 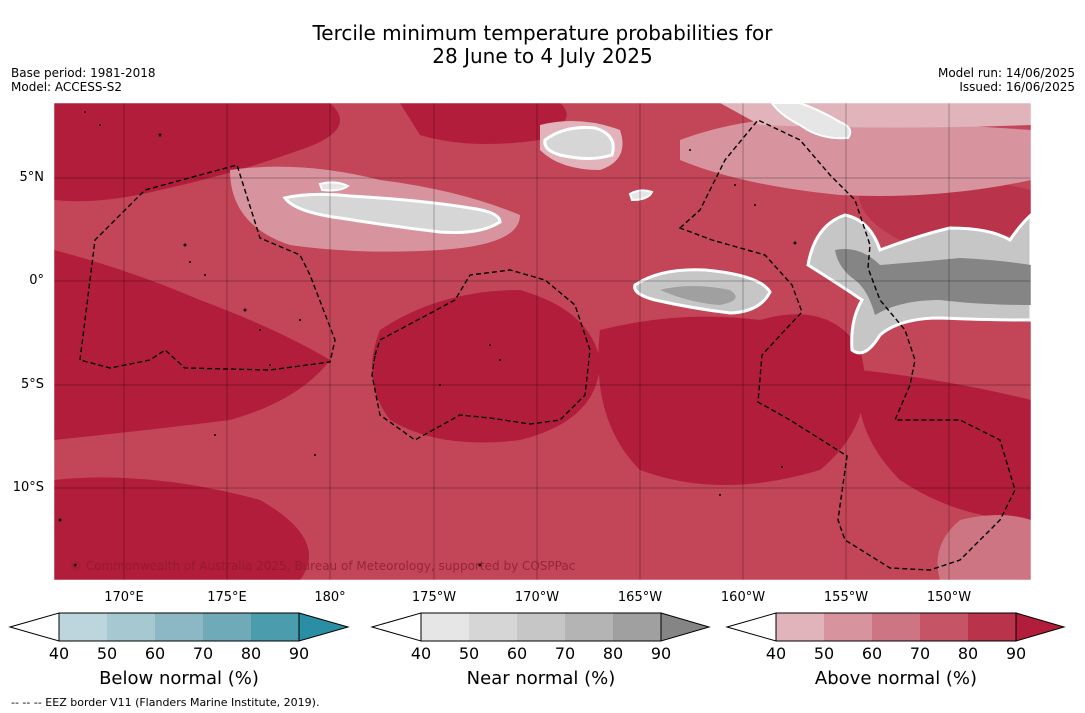 What do you see at coordinates (36, 280) in the screenshot?
I see `lat-label: 0°` at bounding box center [36, 280].